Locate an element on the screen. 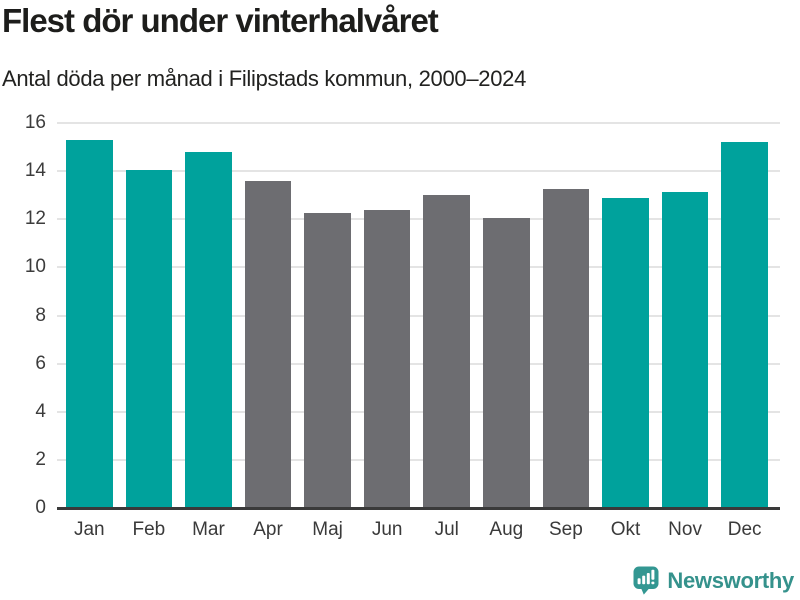  x-tick-label-jun: Jun is located at coordinates (387, 529).